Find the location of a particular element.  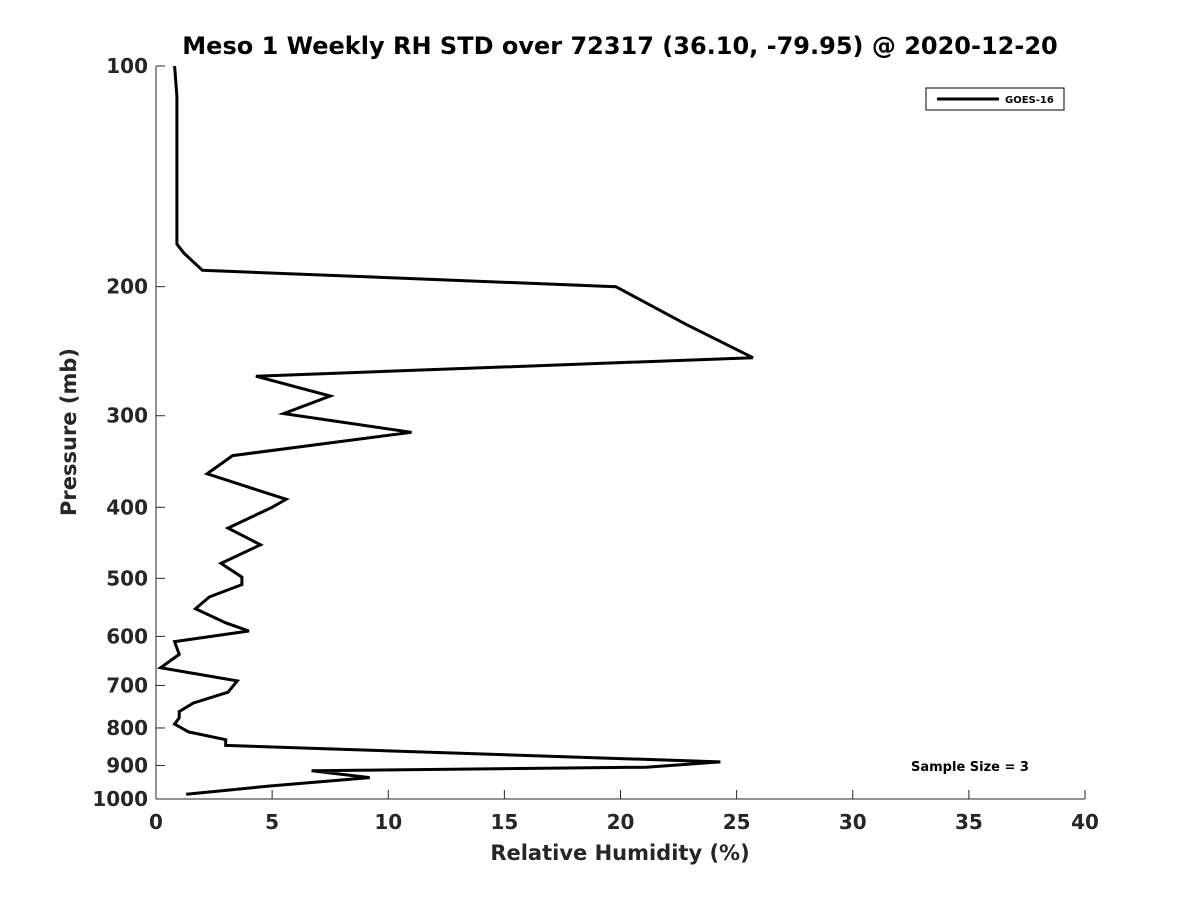

y-tick-label: 600 is located at coordinates (127, 636).